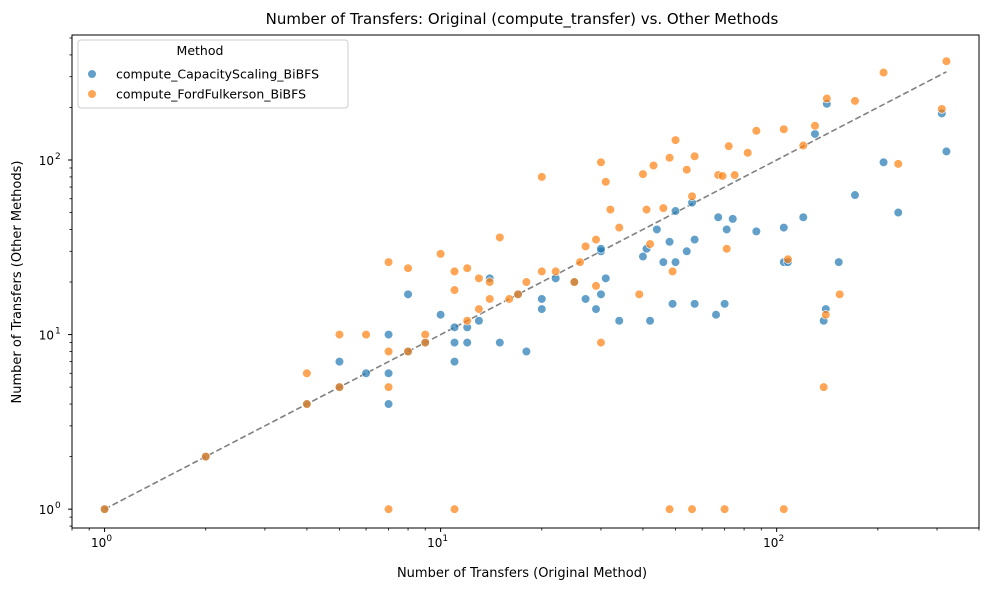  What do you see at coordinates (46, 510) in the screenshot?
I see `y-tick-label: 10` at bounding box center [46, 510].